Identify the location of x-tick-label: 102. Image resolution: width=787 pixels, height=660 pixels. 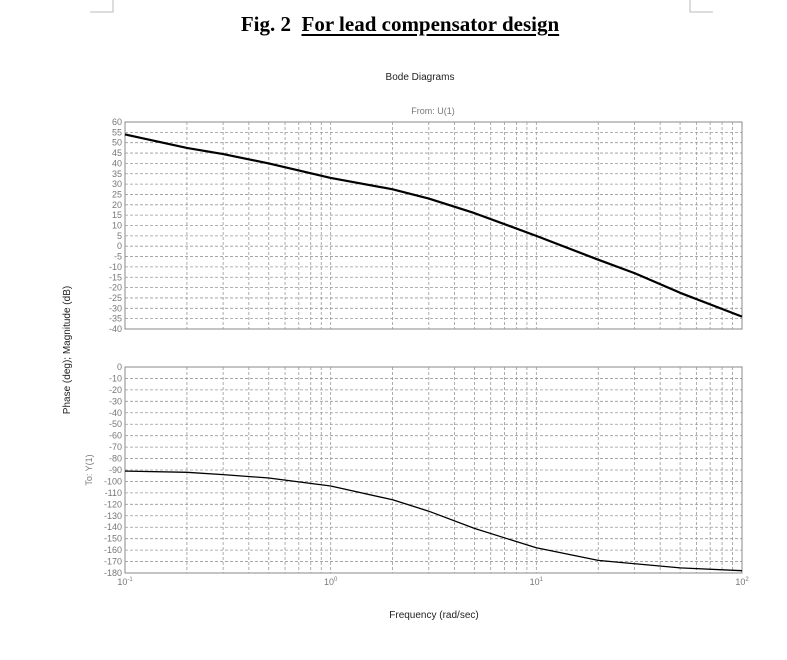
(742, 582).